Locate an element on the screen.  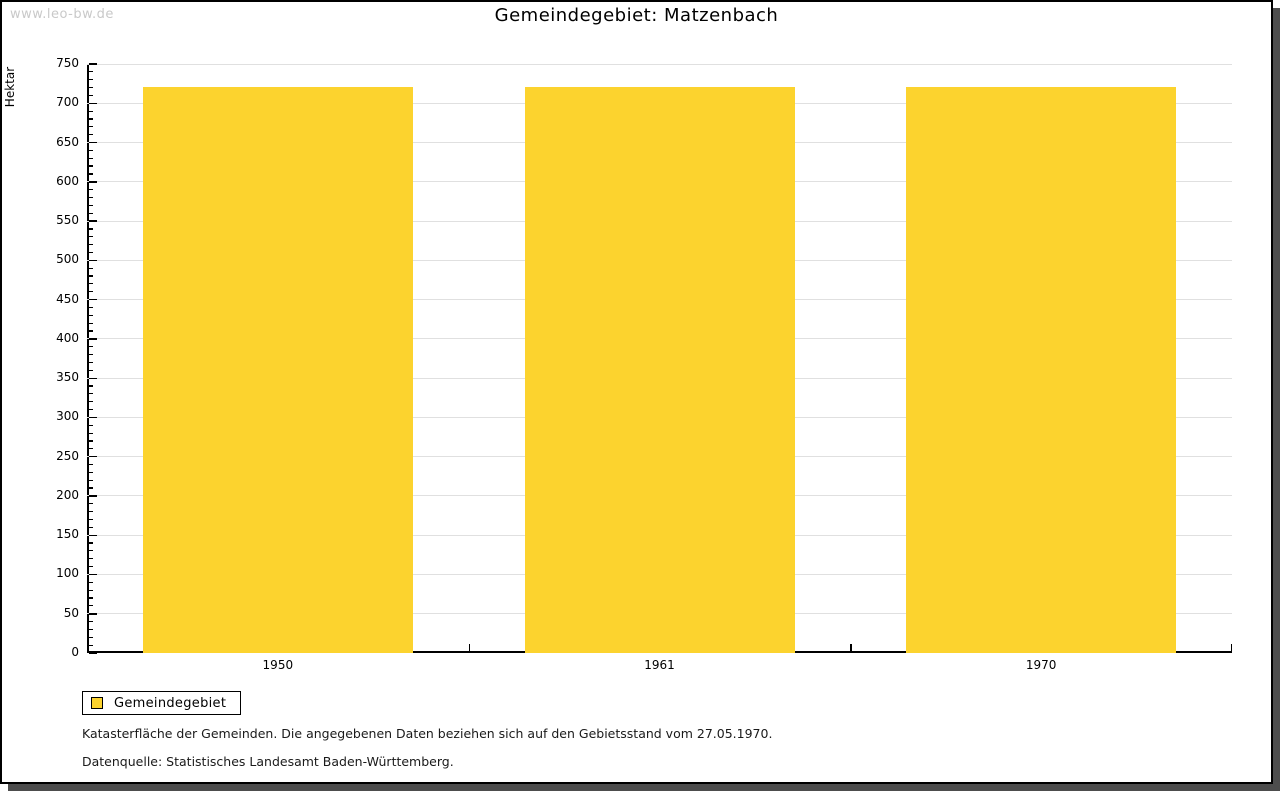
y-tick-label-250: 250 is located at coordinates (67, 455).